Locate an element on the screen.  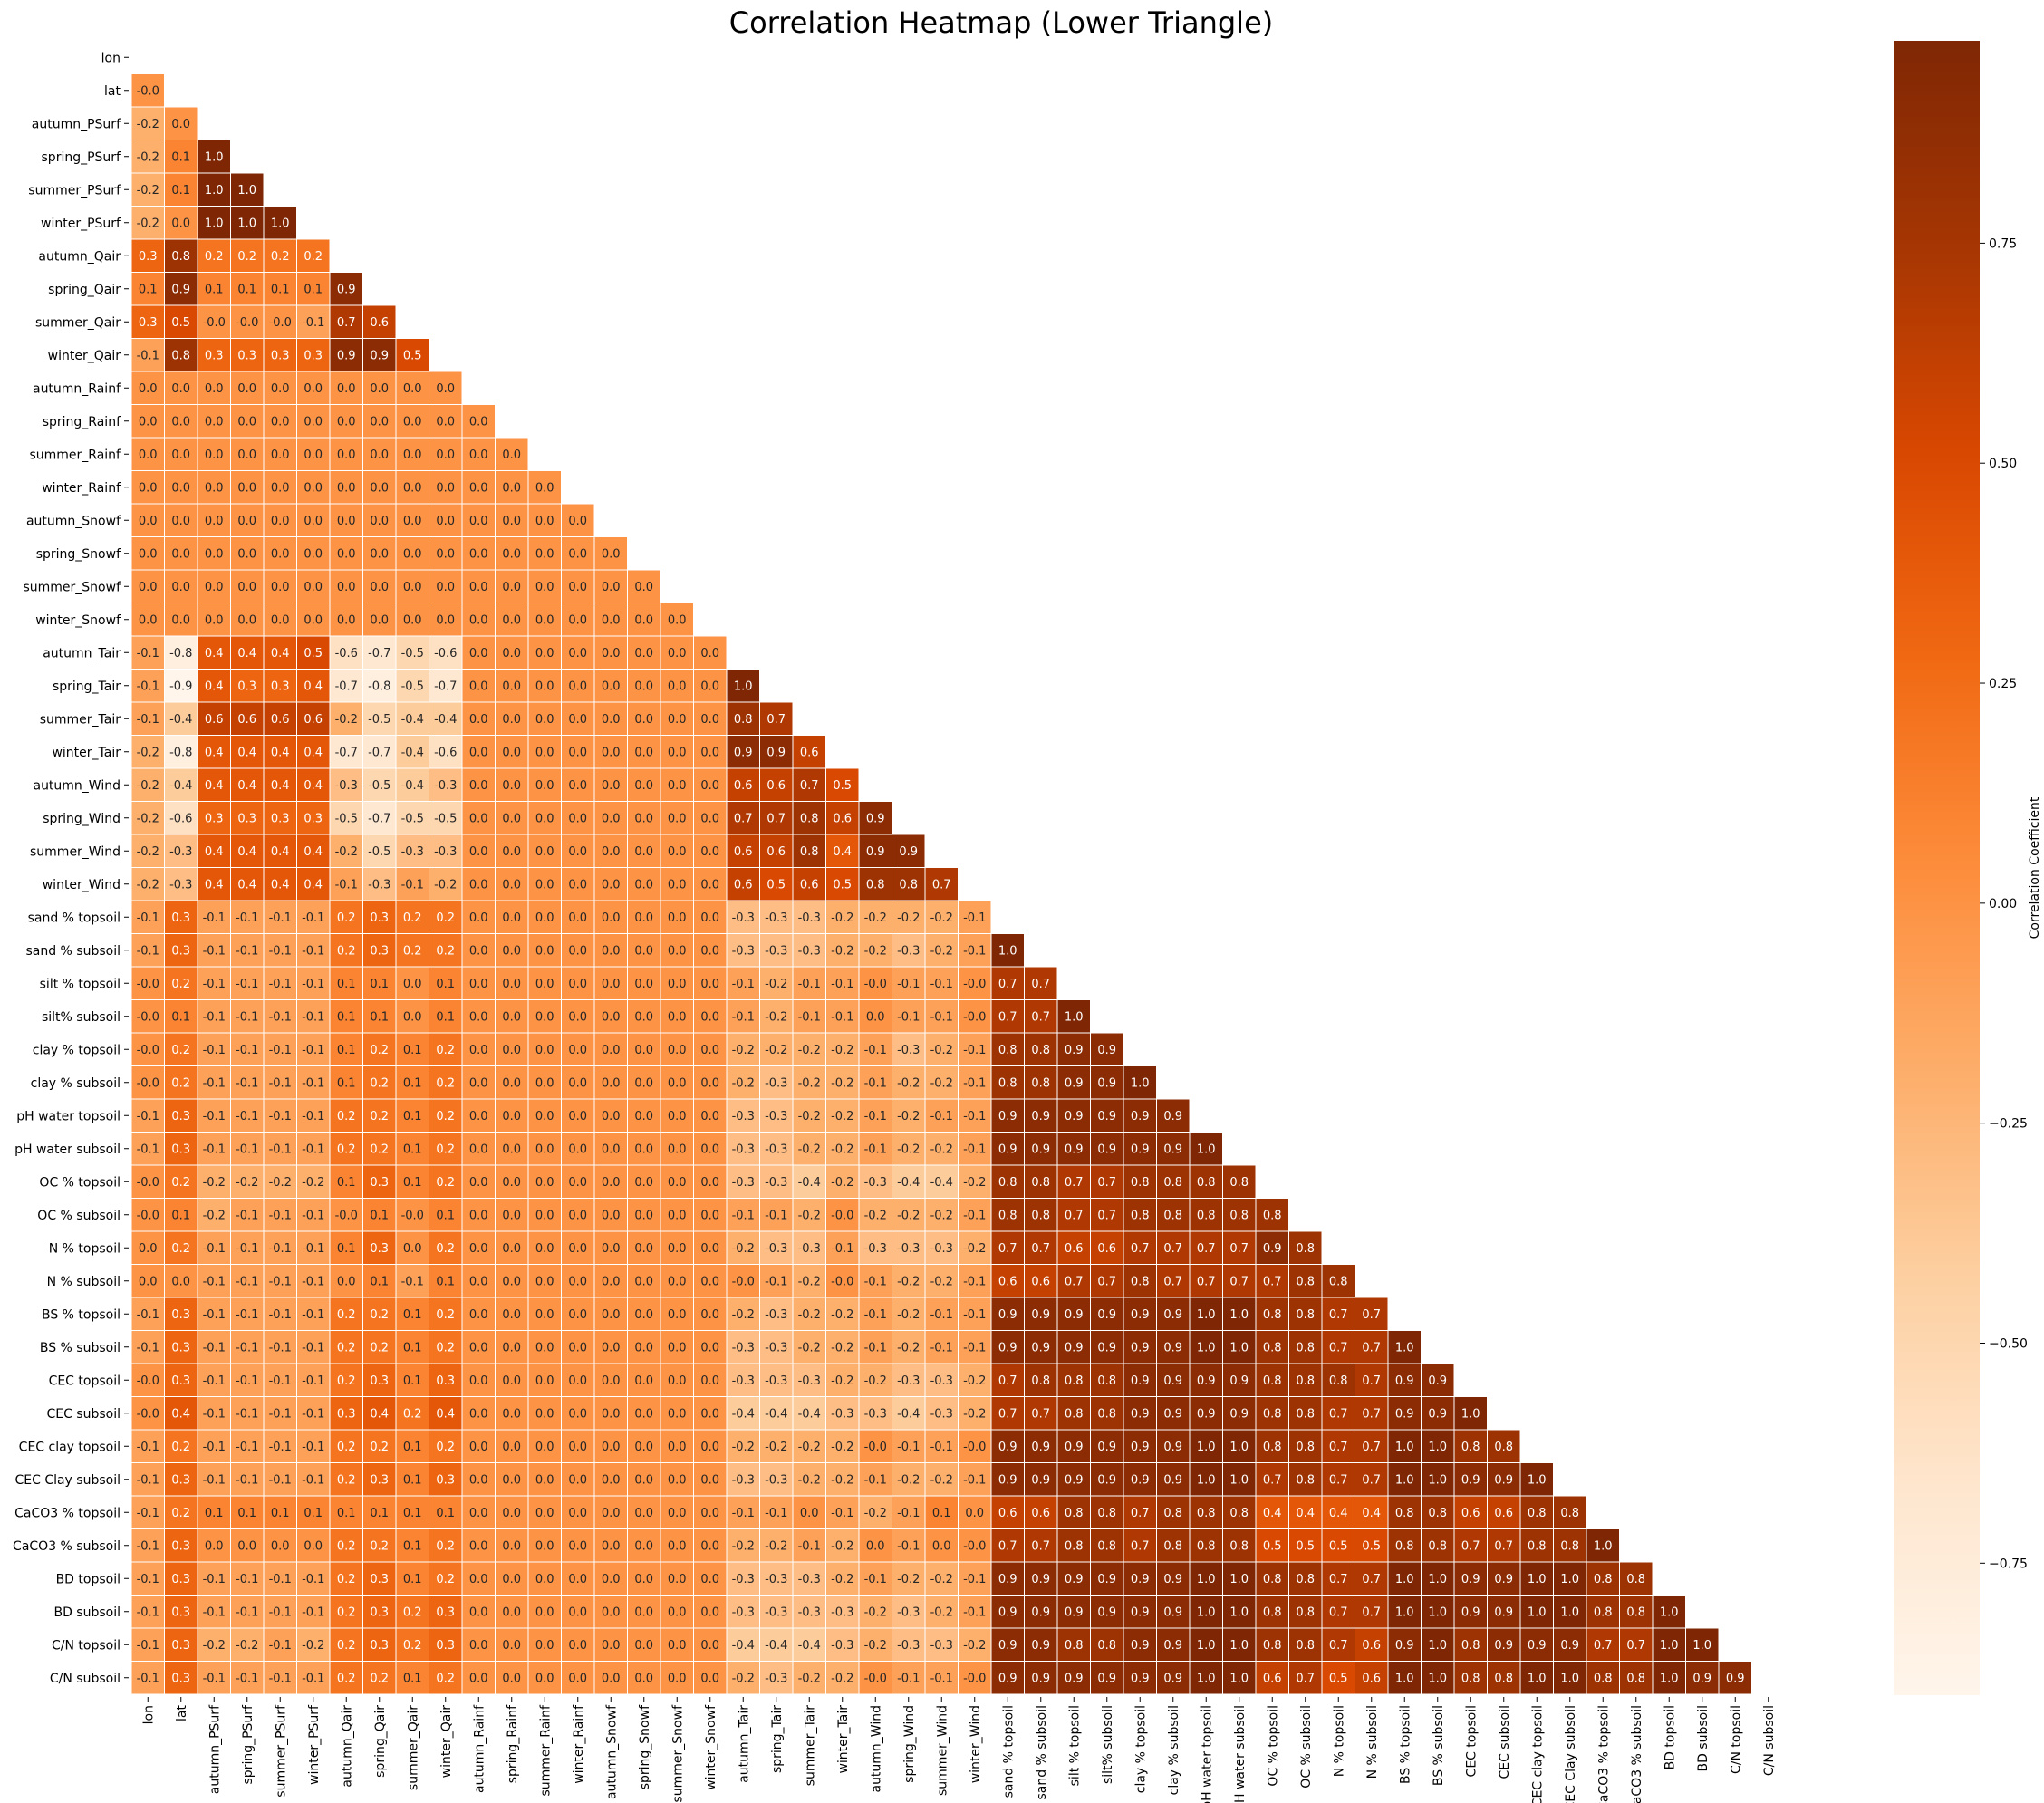
y-tick-label: spring_Tair is located at coordinates (87, 687).